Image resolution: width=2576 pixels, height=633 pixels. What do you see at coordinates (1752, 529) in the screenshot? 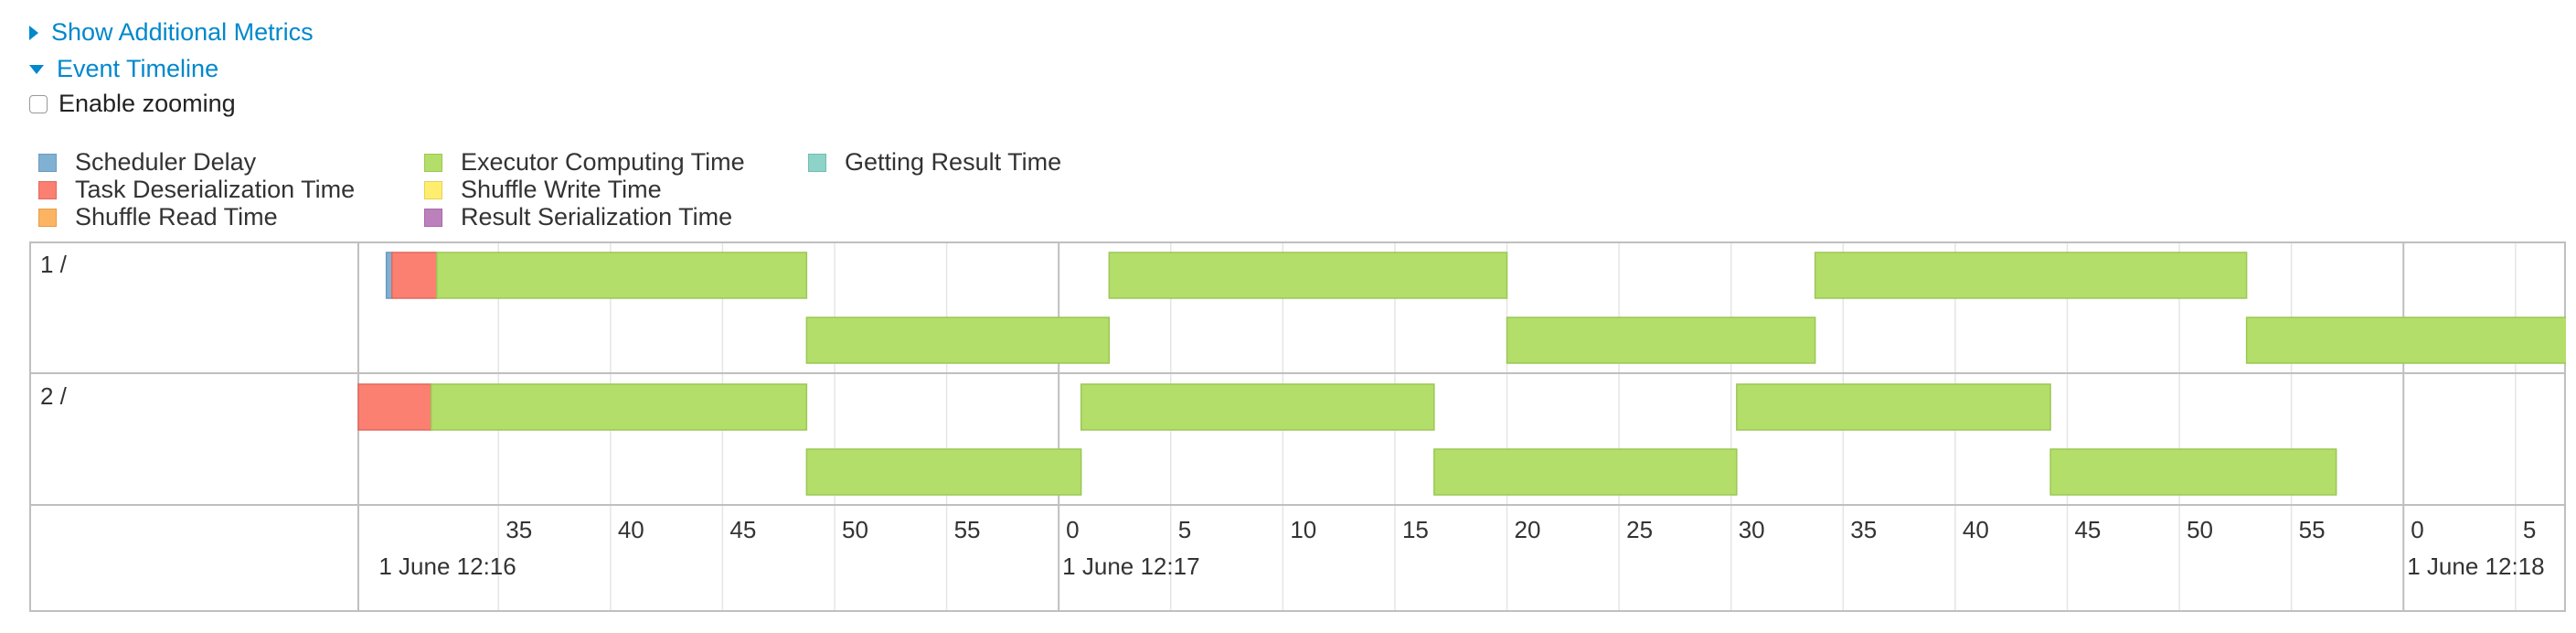
I see `axis-tick-label: 30` at bounding box center [1752, 529].